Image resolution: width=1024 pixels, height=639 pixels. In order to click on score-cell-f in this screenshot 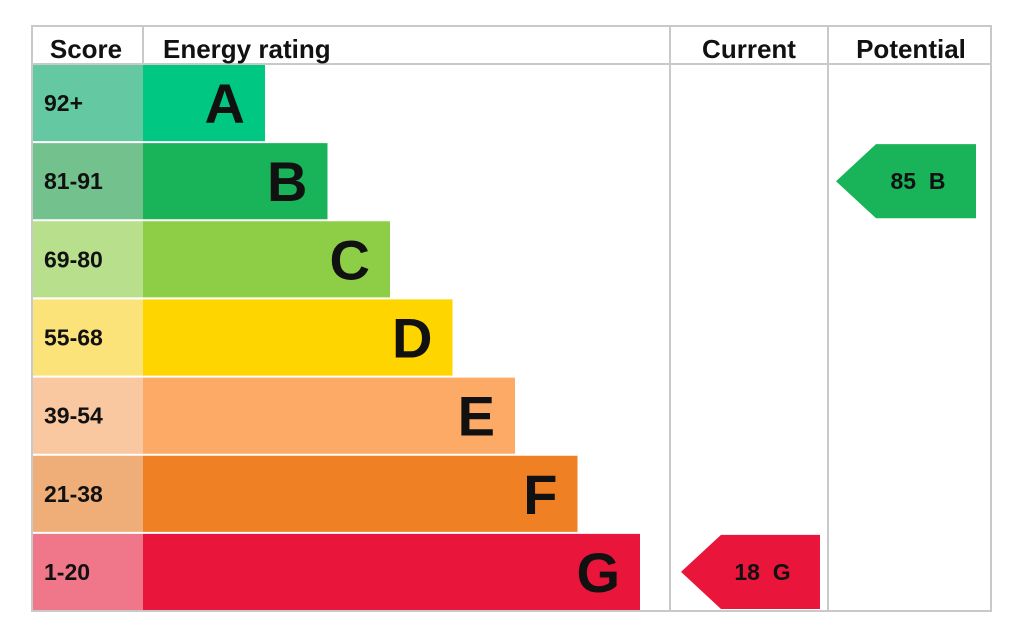, I will do `click(87, 493)`.